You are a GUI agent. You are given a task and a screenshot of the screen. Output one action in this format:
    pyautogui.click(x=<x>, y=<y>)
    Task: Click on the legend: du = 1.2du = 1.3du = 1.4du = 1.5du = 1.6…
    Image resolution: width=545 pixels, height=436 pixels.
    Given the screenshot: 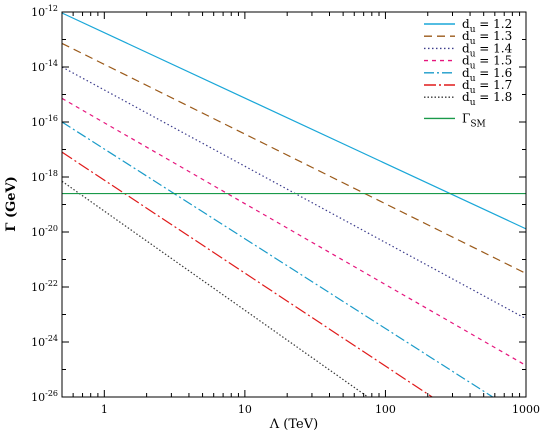 What is the action you would take?
    pyautogui.click(x=468, y=73)
    